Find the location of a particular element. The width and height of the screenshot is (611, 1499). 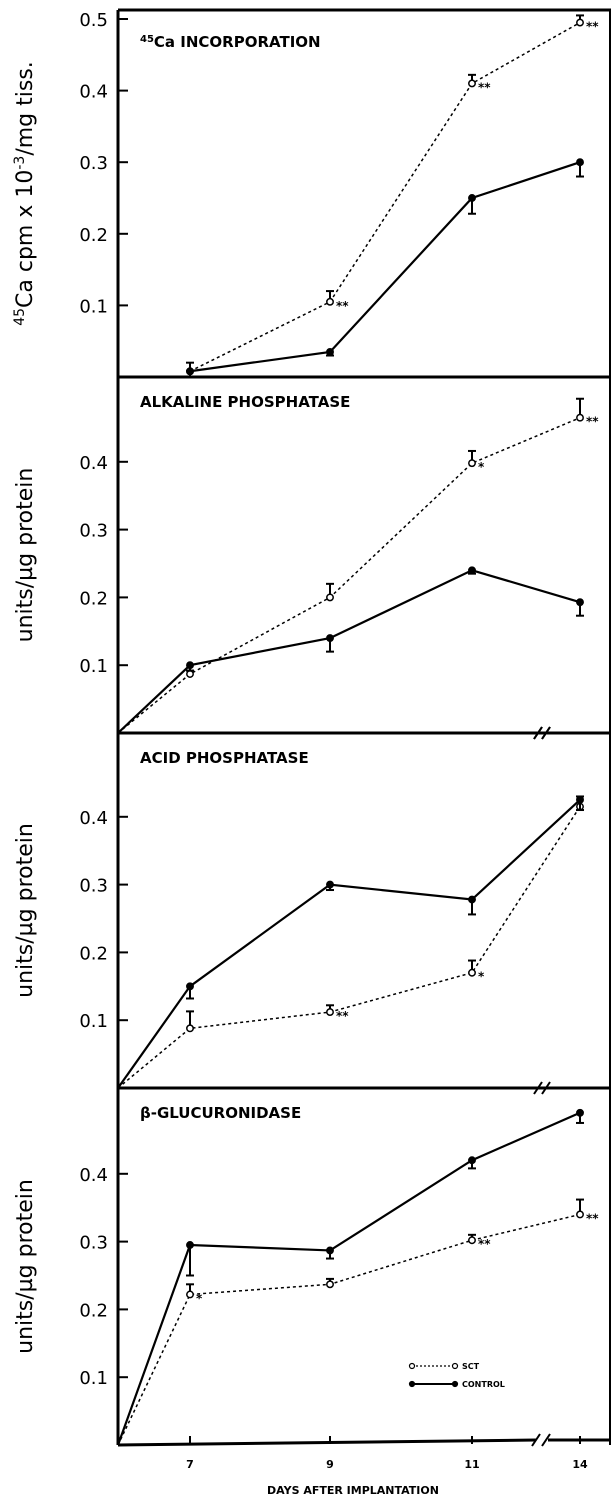

ylabel-part: Ca cpm x 10 is located at coordinates (25, 239).